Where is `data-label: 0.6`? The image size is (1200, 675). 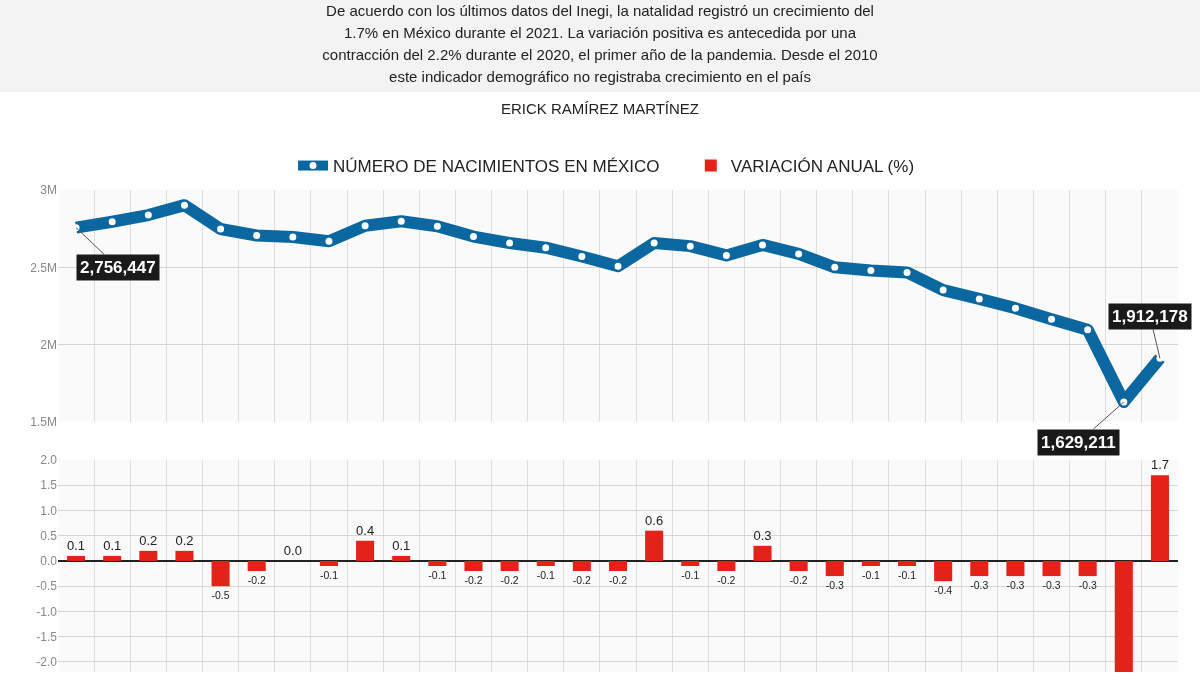
data-label: 0.6 is located at coordinates (654, 520).